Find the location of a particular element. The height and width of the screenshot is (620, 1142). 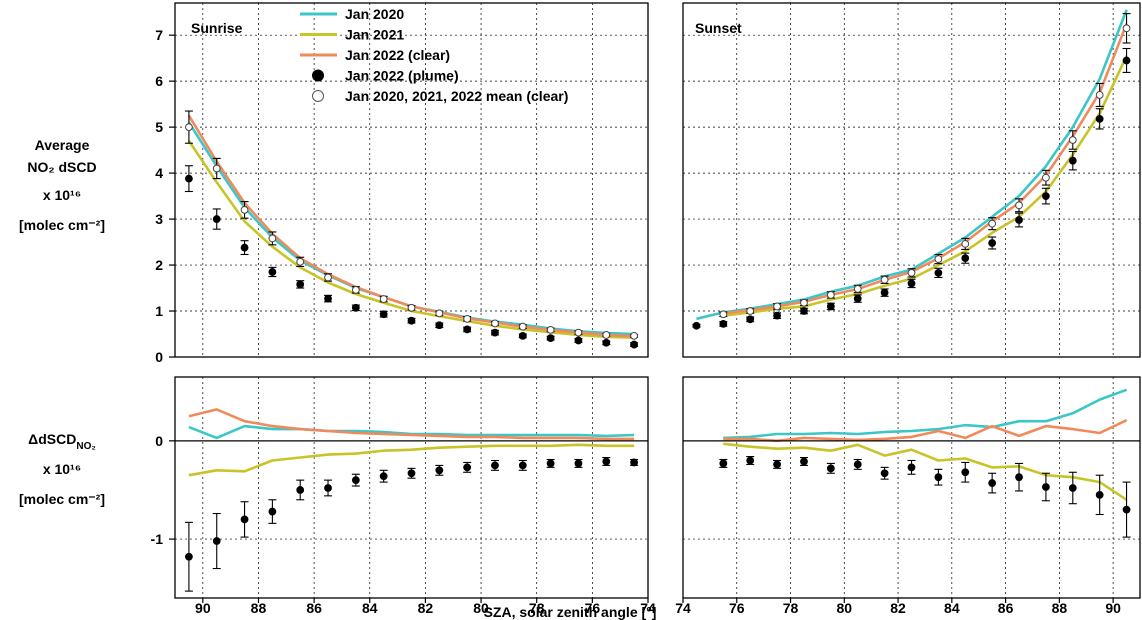

legend-label: Jan 2022 (clear) is located at coordinates (397, 55).